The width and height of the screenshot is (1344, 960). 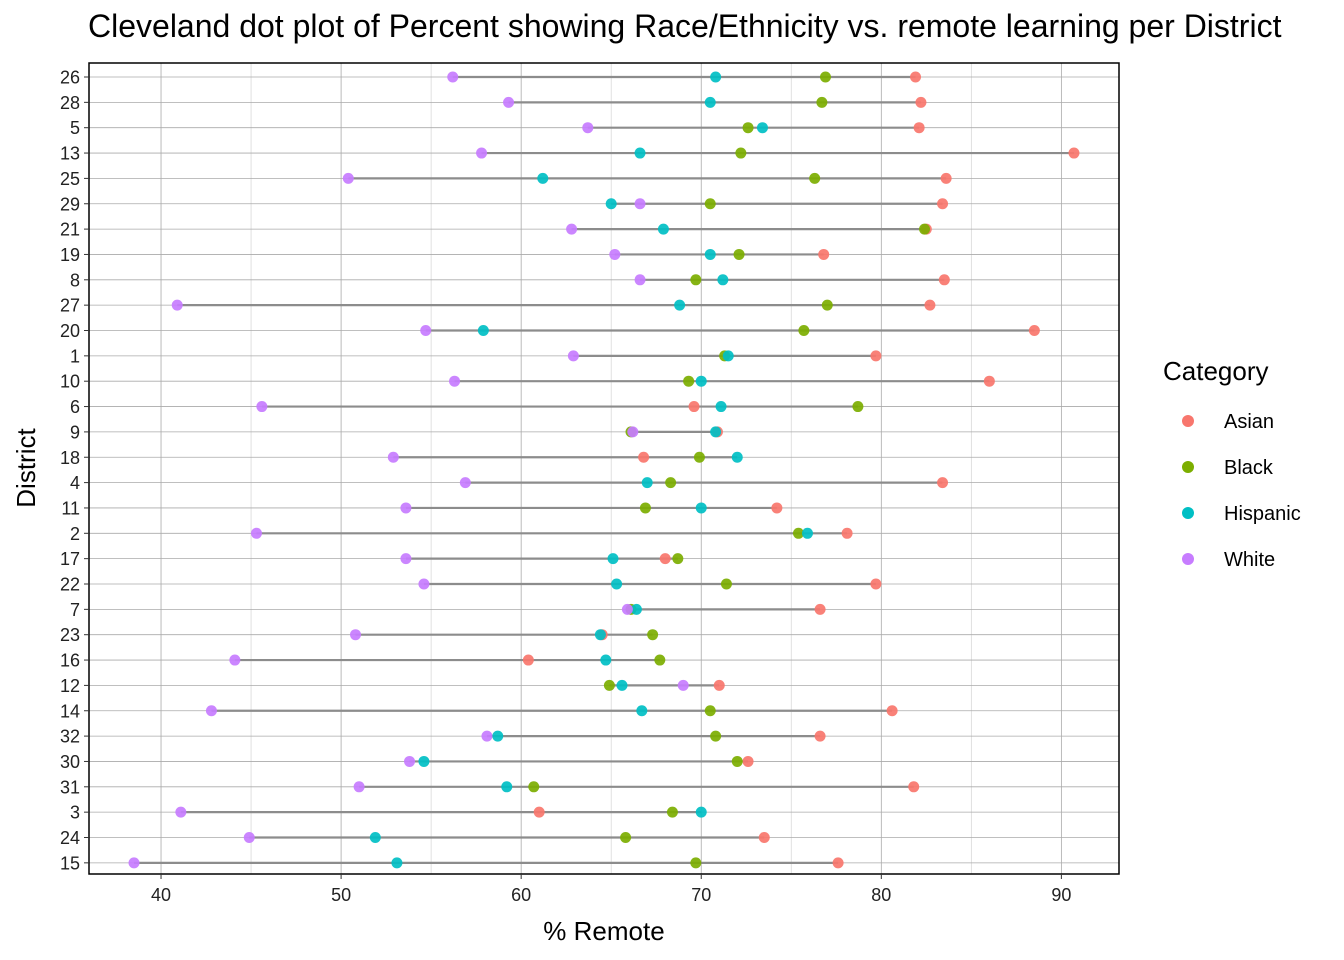 I want to click on legend-key-white, so click(x=1188, y=559).